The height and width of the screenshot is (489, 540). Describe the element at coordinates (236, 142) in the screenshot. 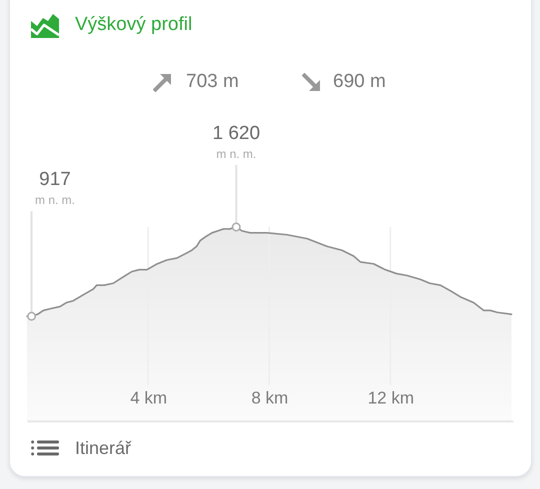

I see `annotation: 1 620 m n. m.` at that location.